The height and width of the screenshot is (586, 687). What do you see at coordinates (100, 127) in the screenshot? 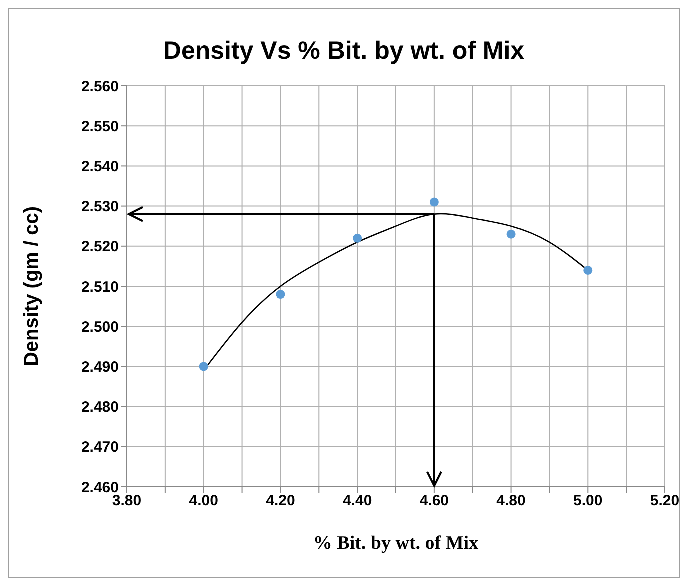
I see `y-tick-label: 2.550` at bounding box center [100, 127].